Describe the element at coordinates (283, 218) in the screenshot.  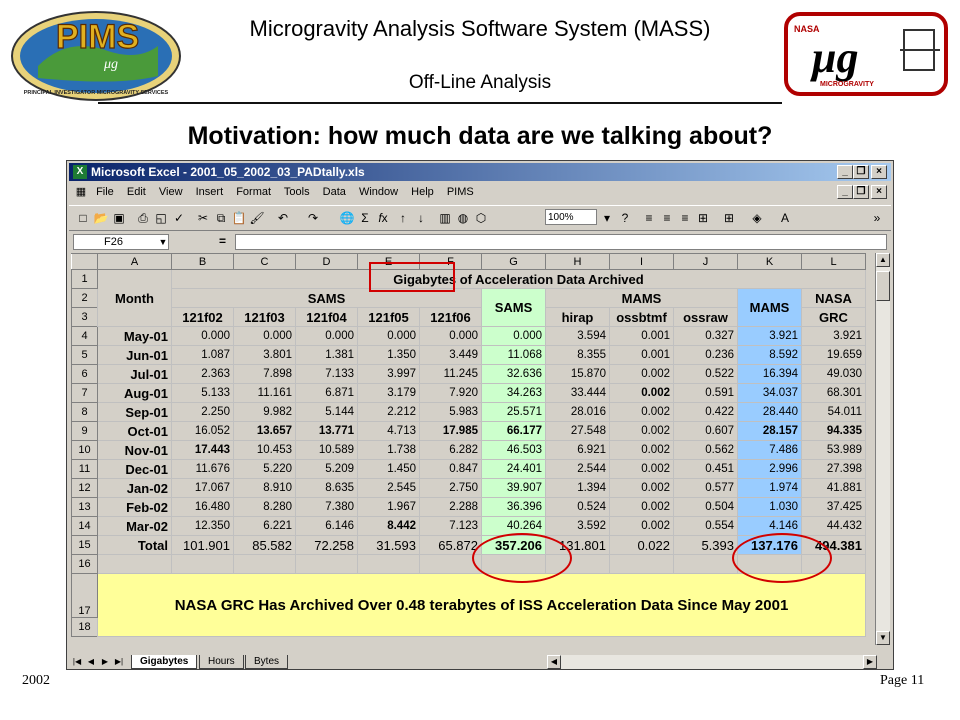
I see `undo-icon: ↶` at that location.